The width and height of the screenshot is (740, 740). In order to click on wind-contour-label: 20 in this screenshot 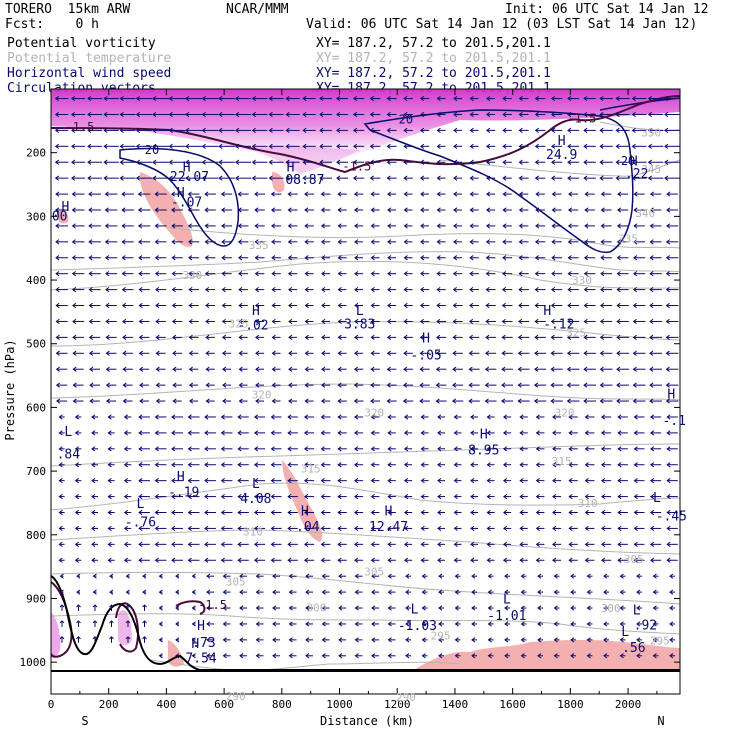, I will do `click(628, 161)`.